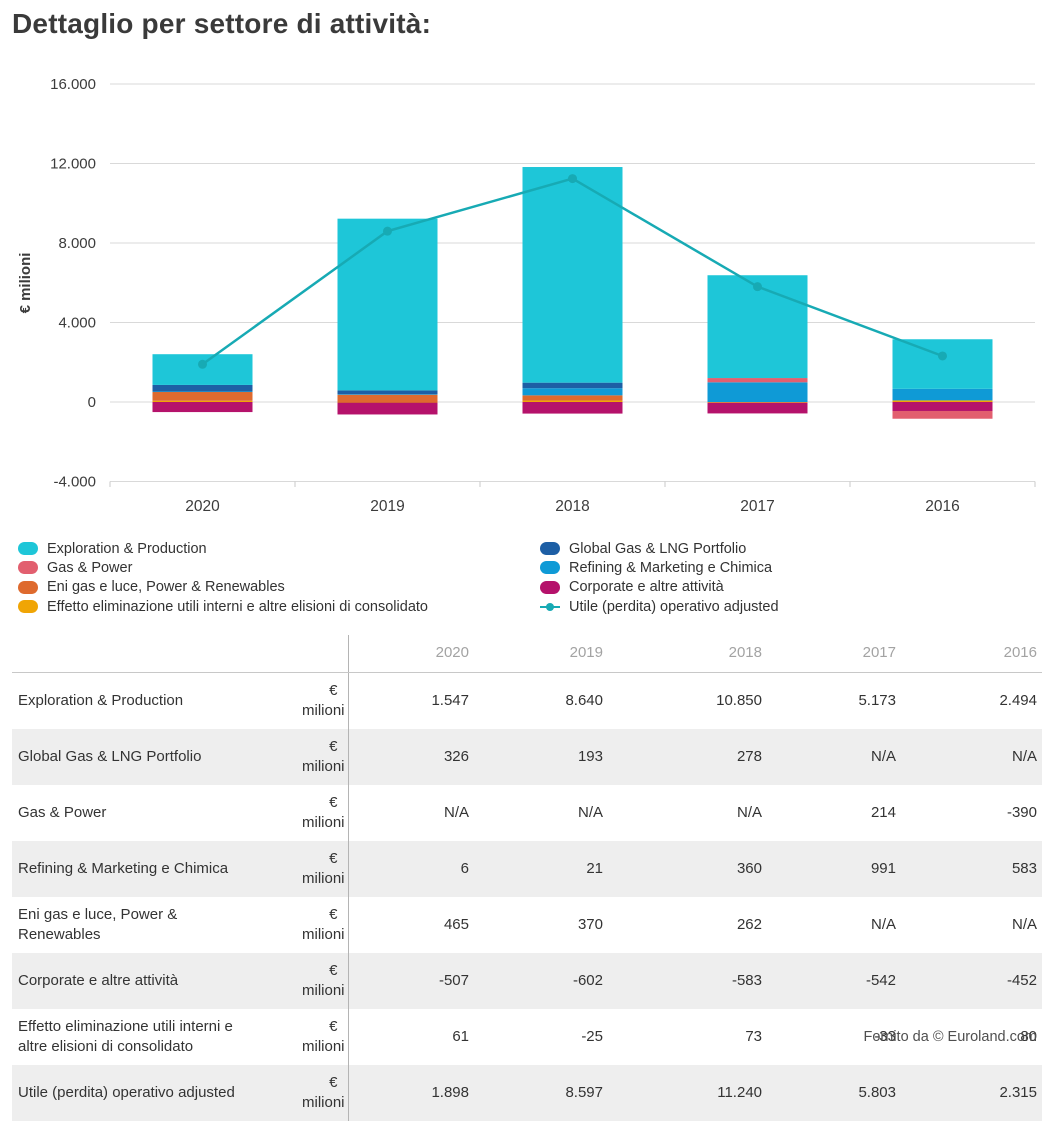  What do you see at coordinates (450, 1092) in the screenshot?
I see `cell-value: 1.898` at bounding box center [450, 1092].